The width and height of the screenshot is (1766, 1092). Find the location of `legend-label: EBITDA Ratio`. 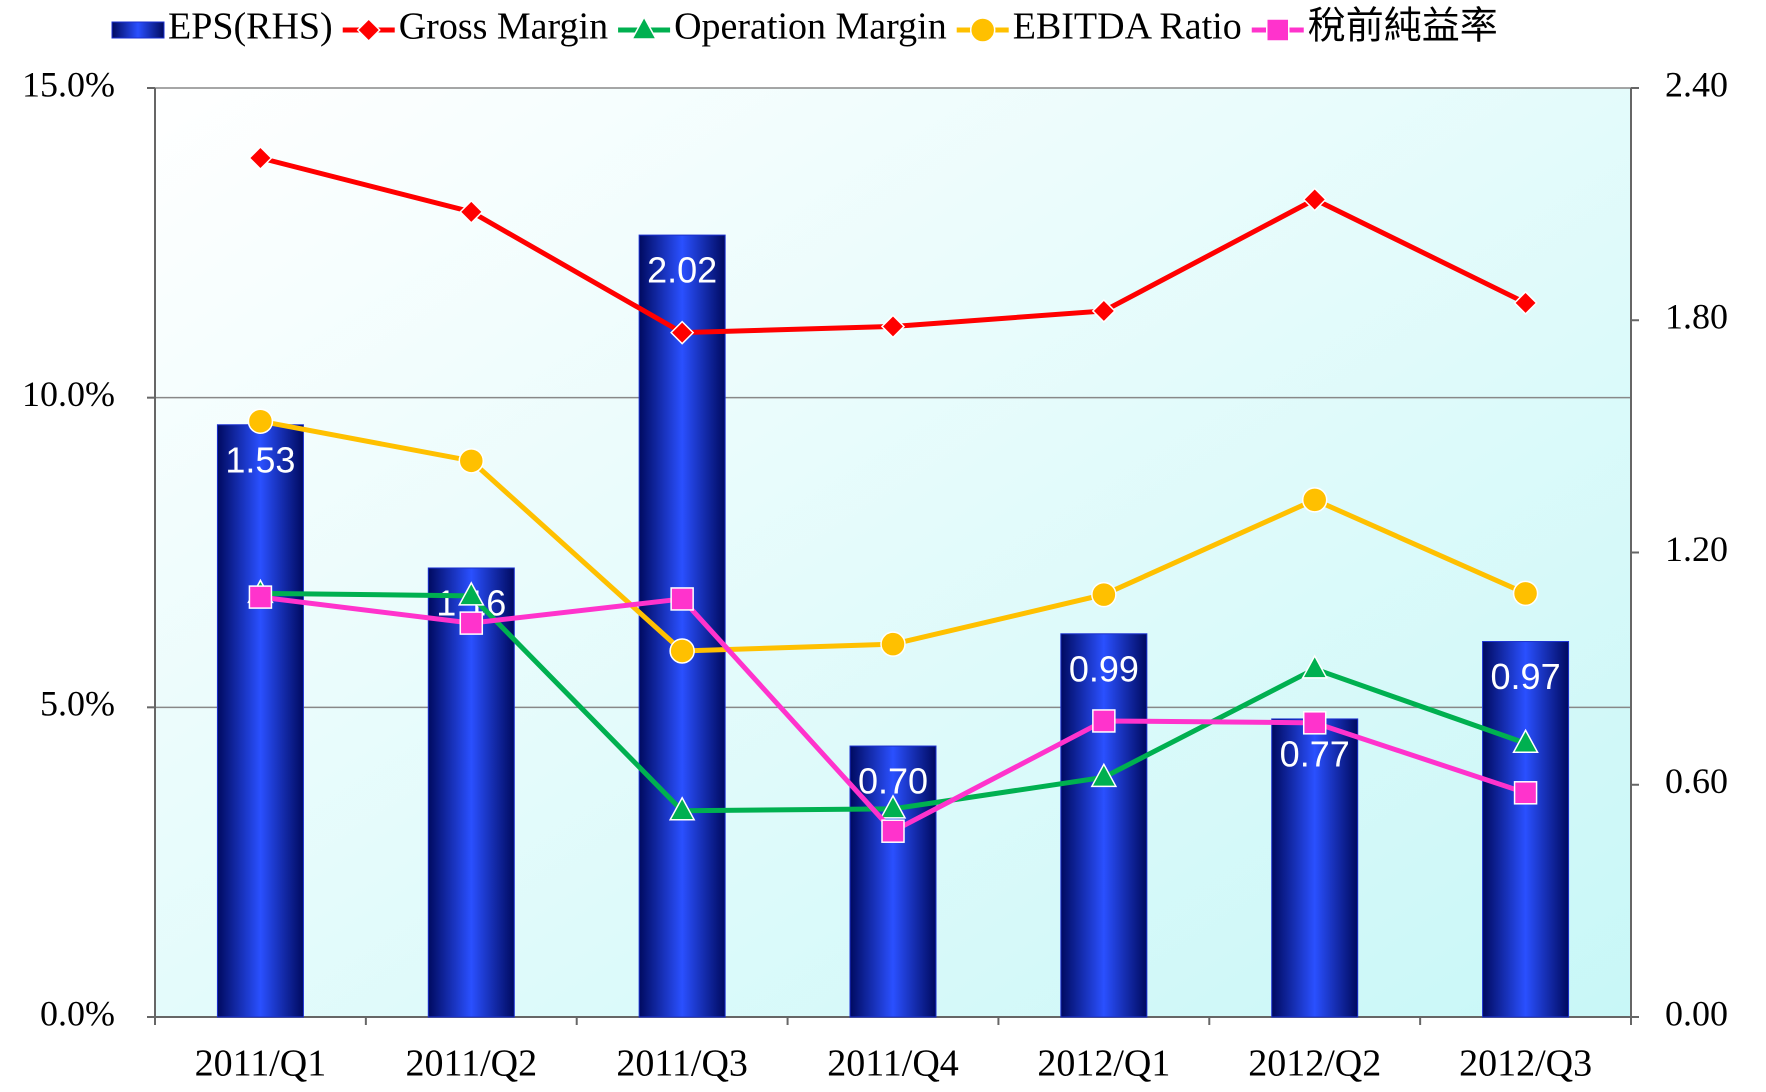

legend-label: EBITDA Ratio is located at coordinates (1127, 27).